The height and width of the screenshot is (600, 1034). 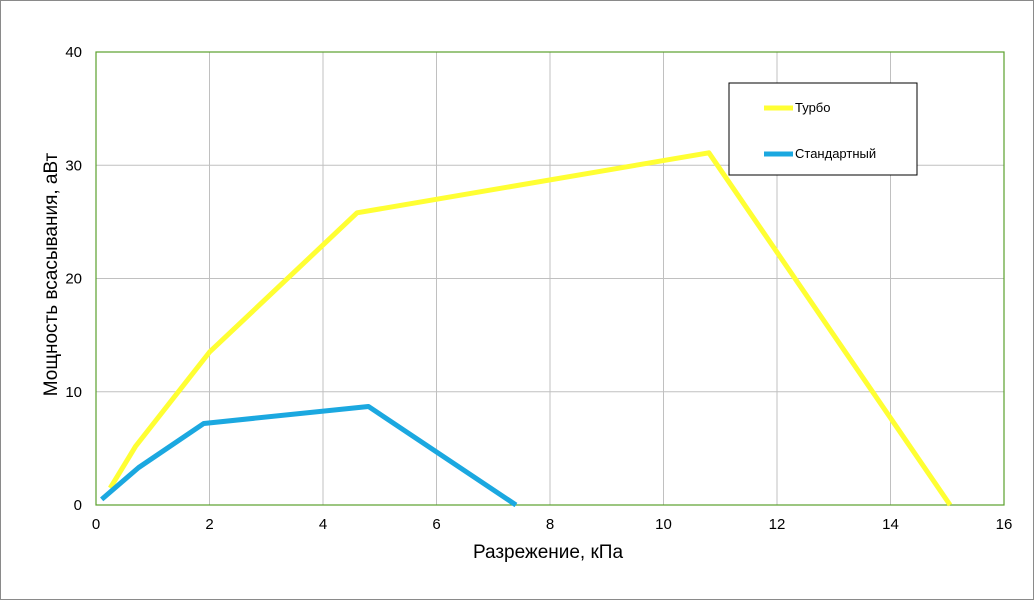 I want to click on x-tick-label: 8, so click(x=550, y=524).